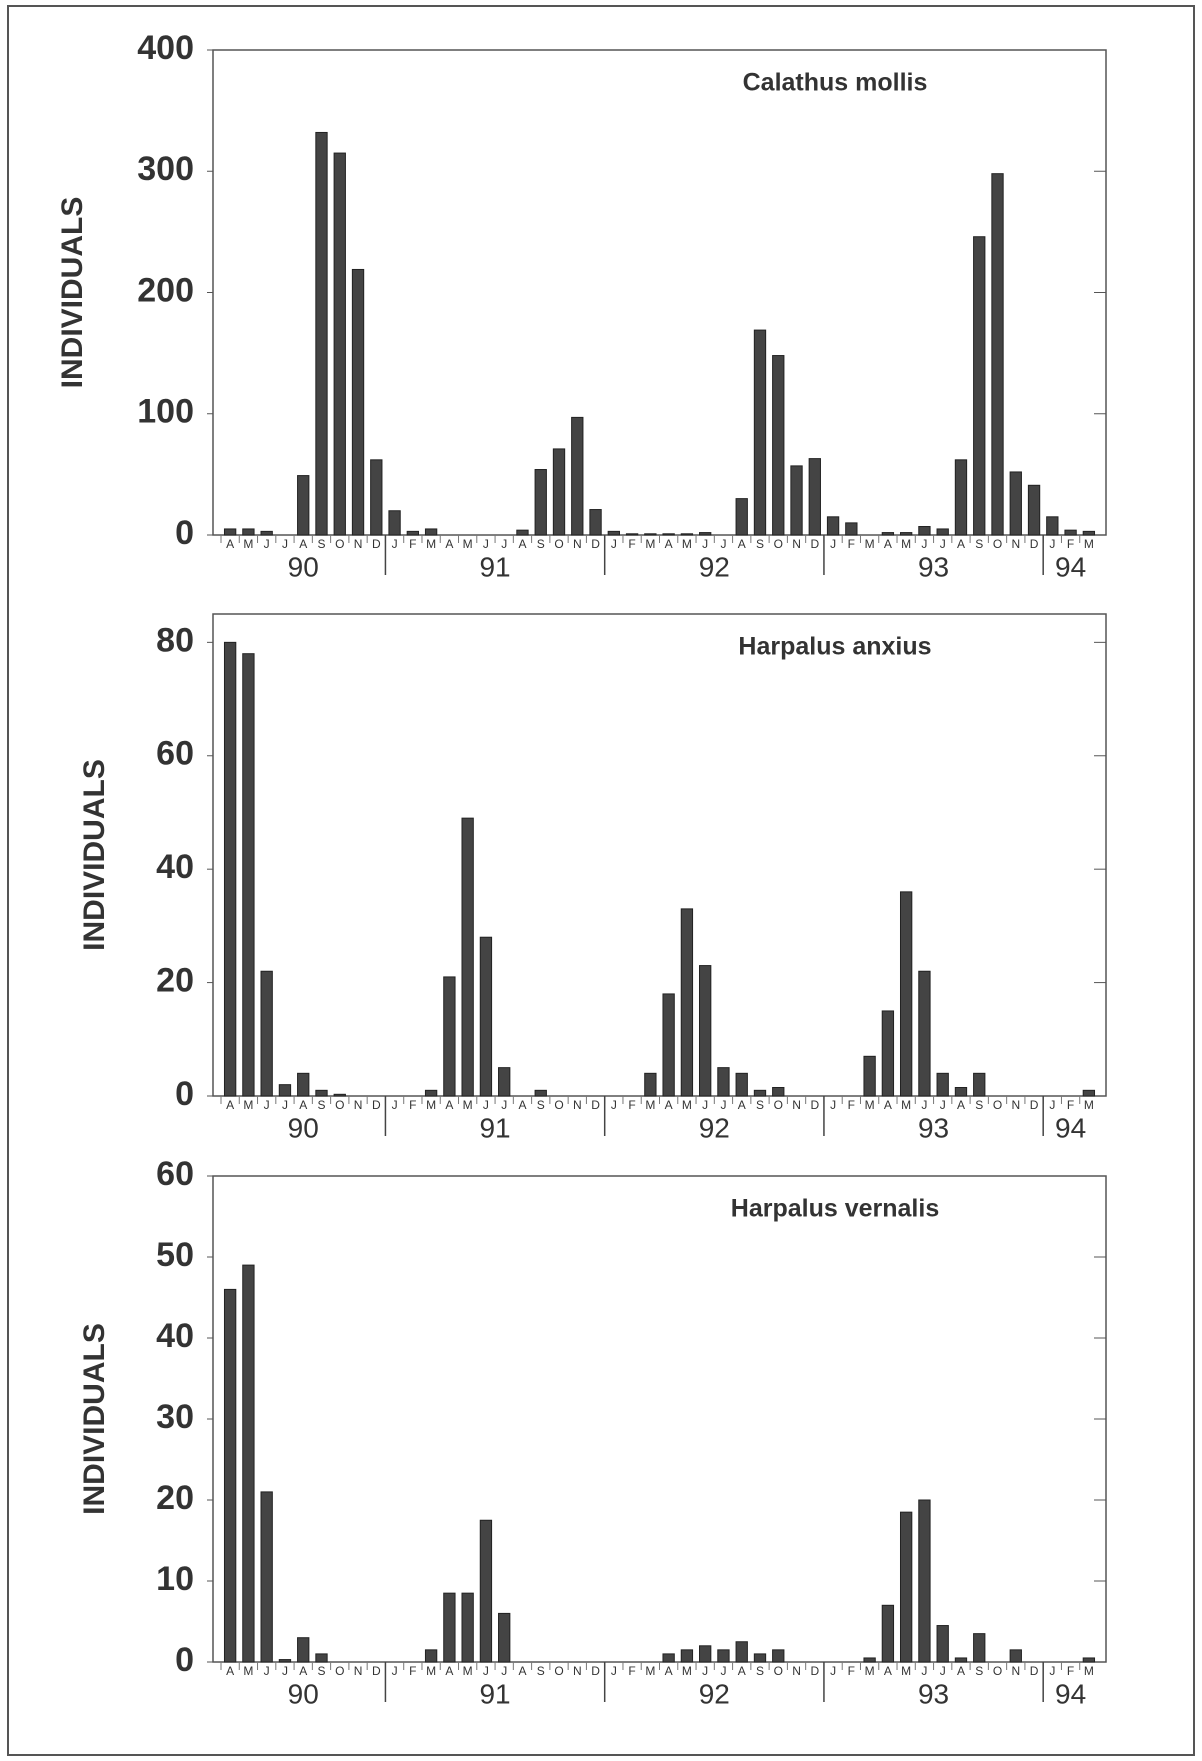 The height and width of the screenshot is (1761, 1202). What do you see at coordinates (175, 1174) in the screenshot?
I see `y-tick-label: 60` at bounding box center [175, 1174].